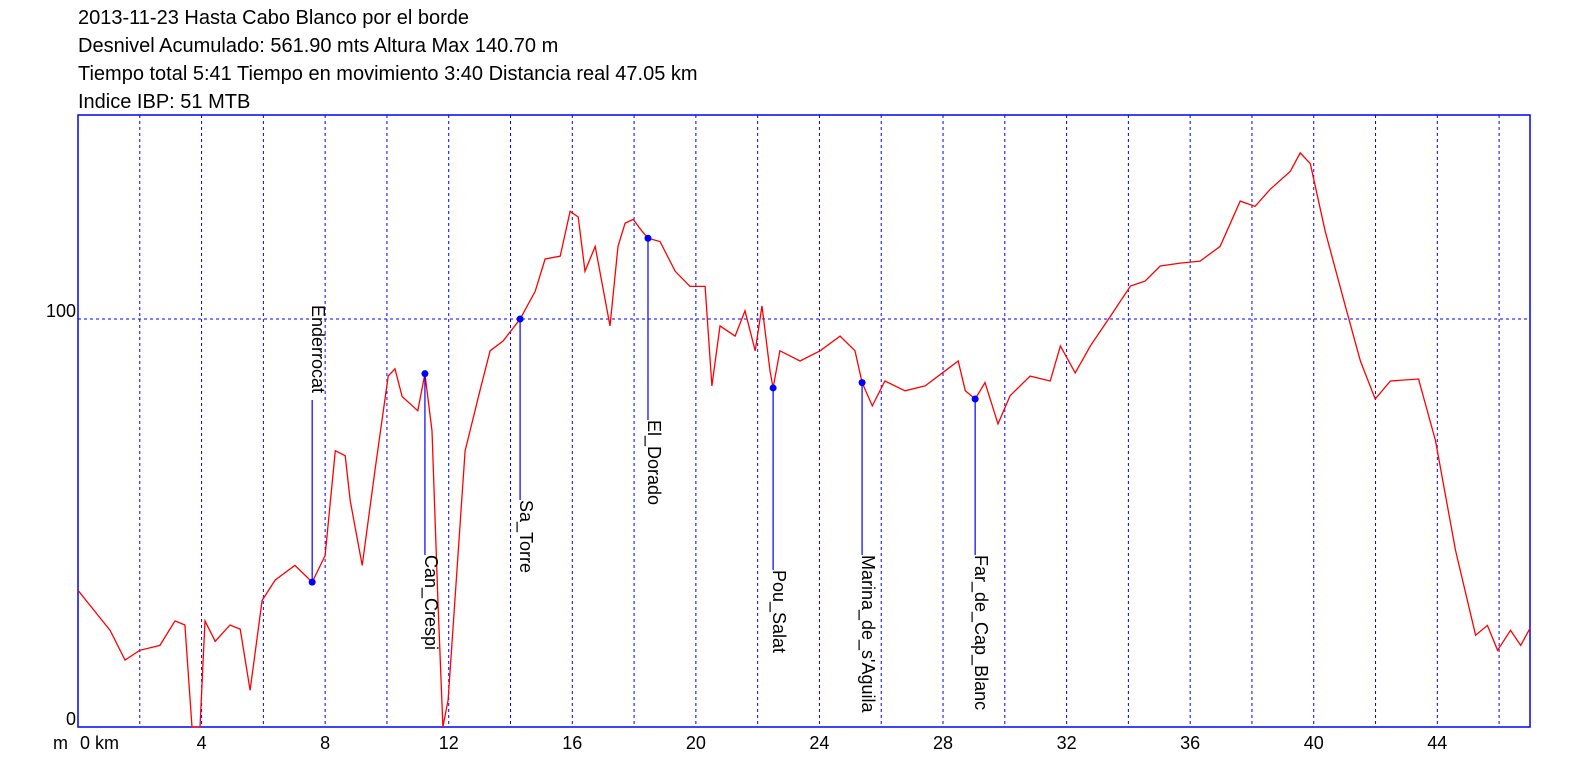 The image size is (1596, 778). Describe the element at coordinates (1067, 743) in the screenshot. I see `x-tick-label: 32` at that location.